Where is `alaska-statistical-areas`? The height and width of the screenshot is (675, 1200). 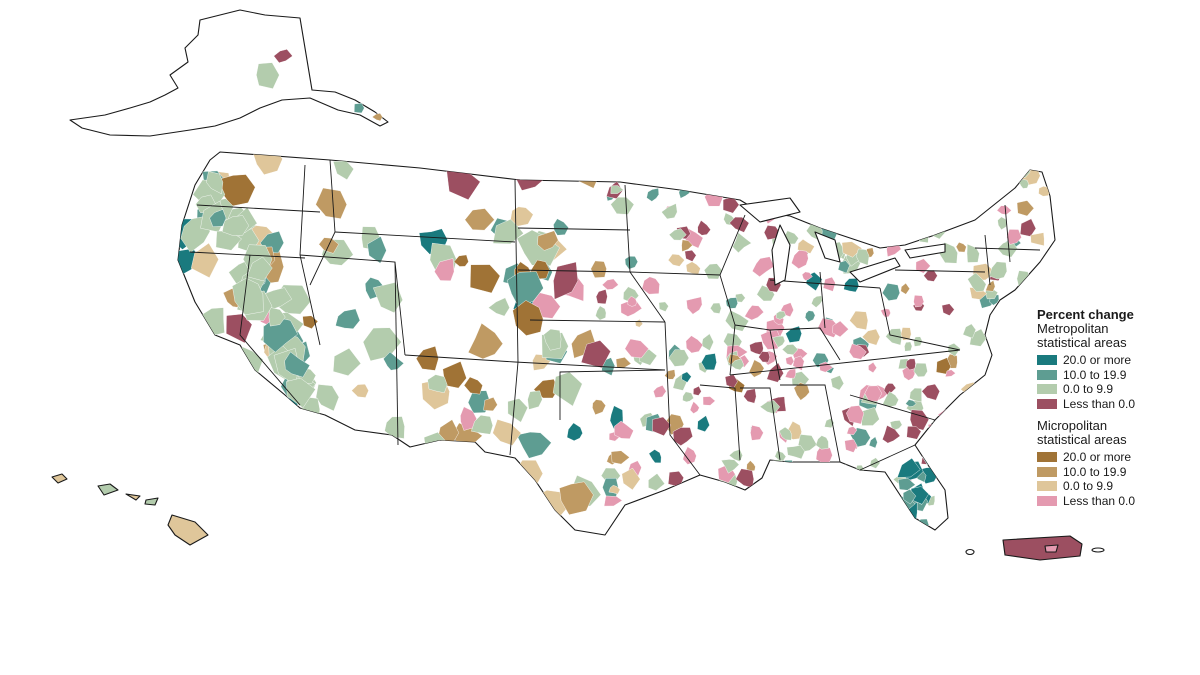
alaska-statistical-areas is located at coordinates (319, 85).